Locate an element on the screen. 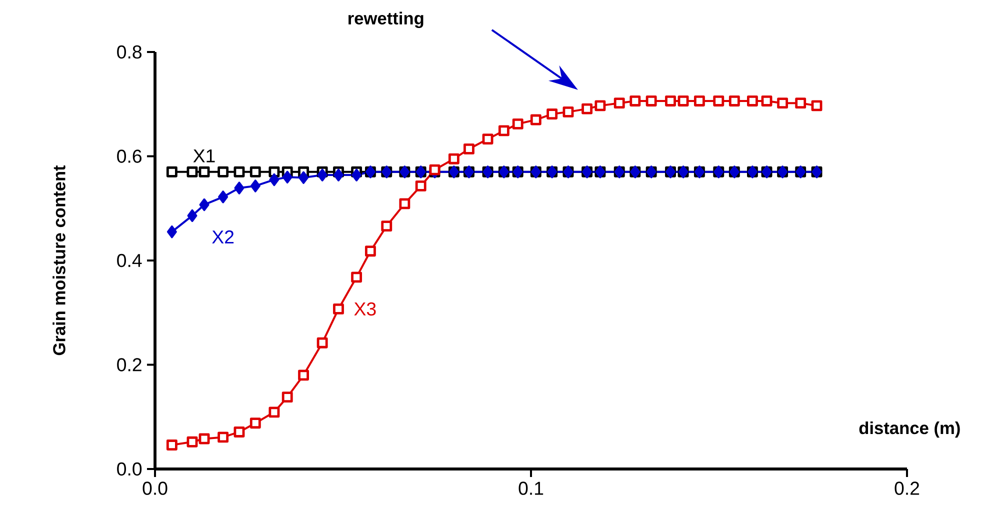 The image size is (984, 516). y-tick-label: 0.0 is located at coordinates (129, 469).